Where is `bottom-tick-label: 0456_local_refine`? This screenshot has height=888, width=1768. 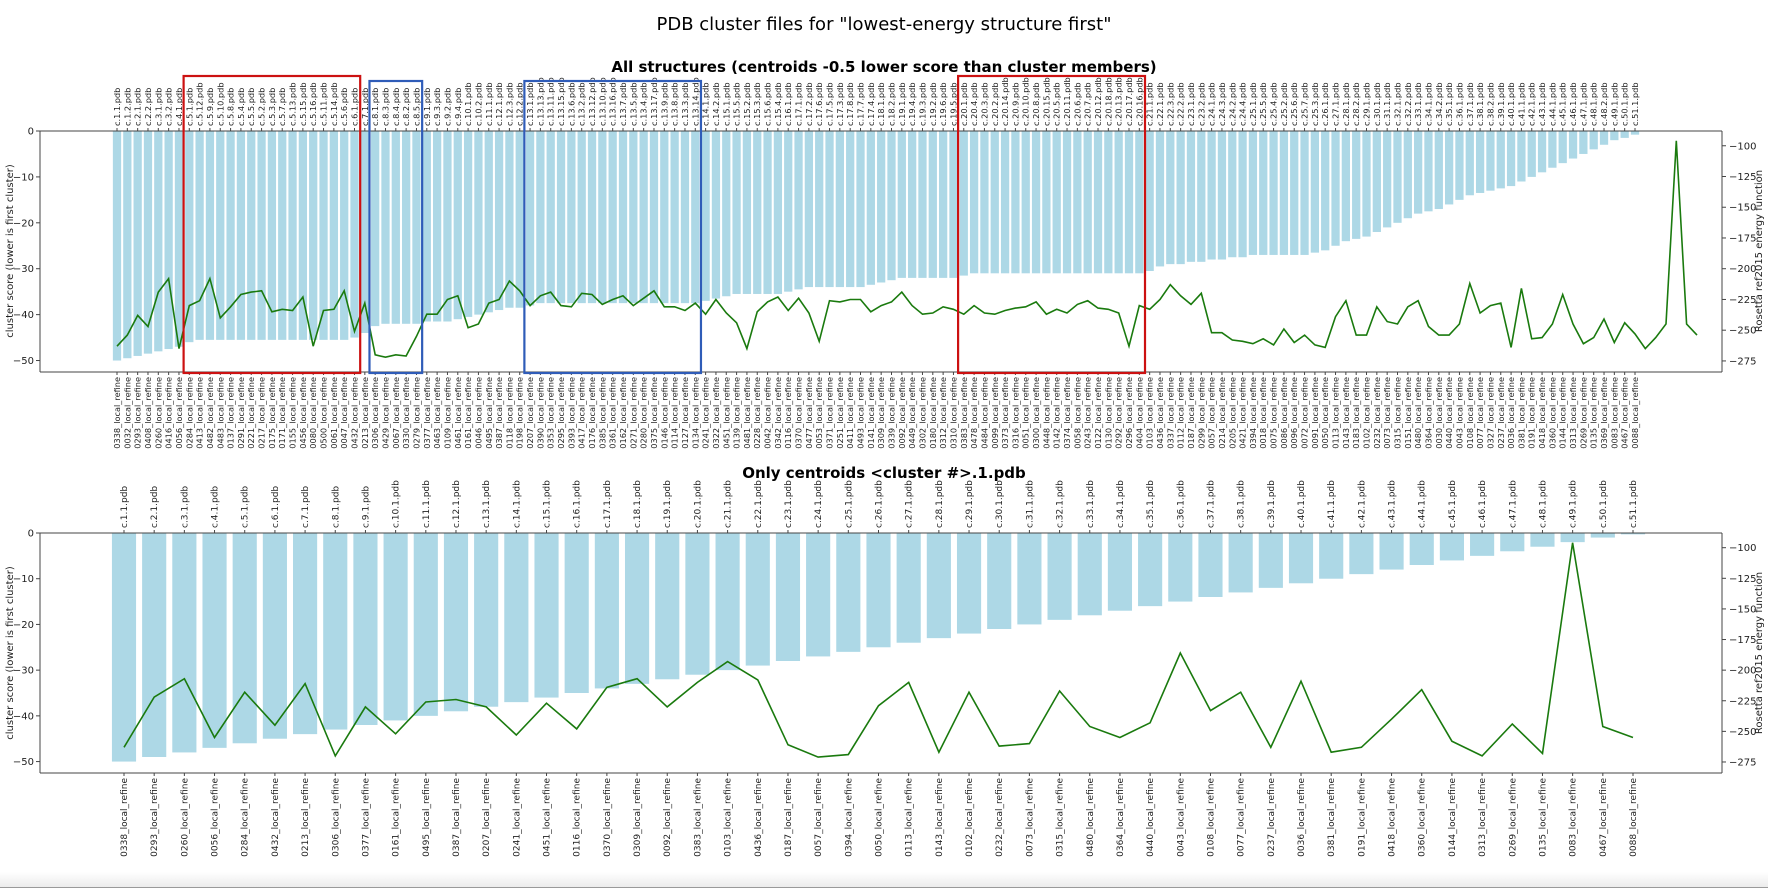 bottom-tick-label: 0456_local_refine is located at coordinates (303, 413).